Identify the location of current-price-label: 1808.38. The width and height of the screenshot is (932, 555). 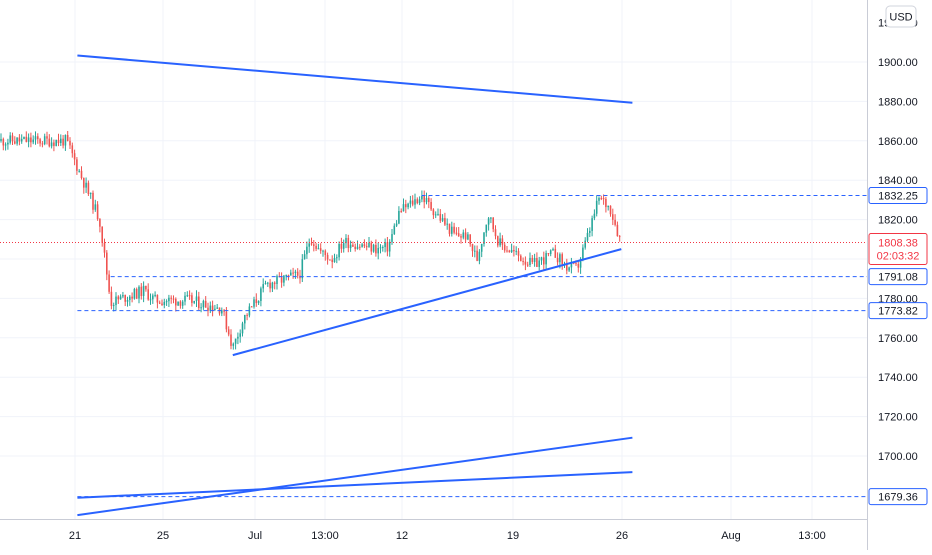
(898, 243).